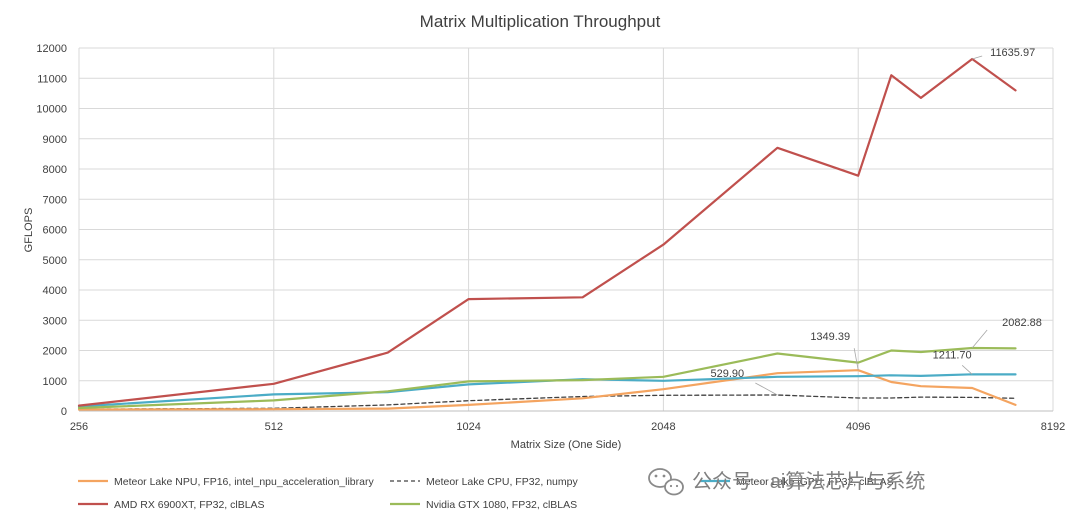 Image resolution: width=1080 pixels, height=522 pixels. Describe the element at coordinates (540, 21) in the screenshot. I see `chart-title: Matrix Multiplication Throughput` at that location.